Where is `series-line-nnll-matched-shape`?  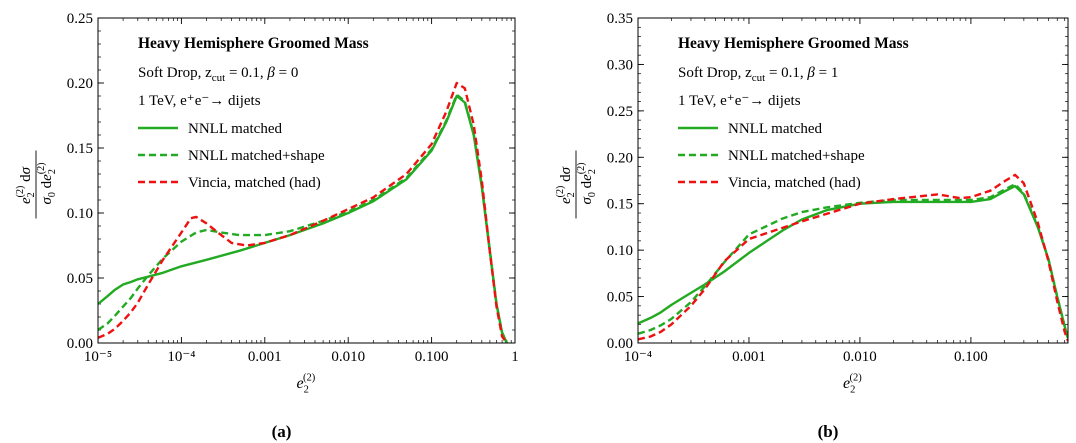
series-line-nnll-matched-shape is located at coordinates (853, 260).